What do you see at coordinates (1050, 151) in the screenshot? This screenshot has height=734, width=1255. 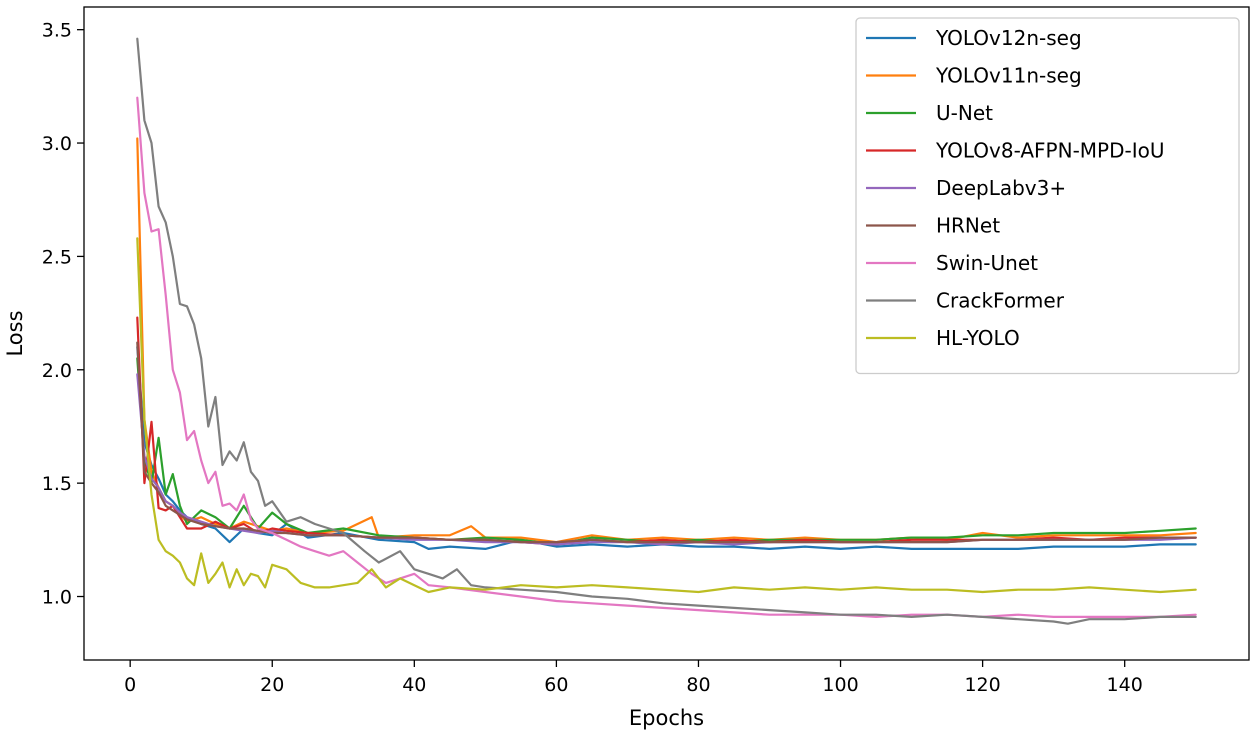 I see `legend-label: YOLOv8-AFPN-MPD-IoU` at bounding box center [1050, 151].